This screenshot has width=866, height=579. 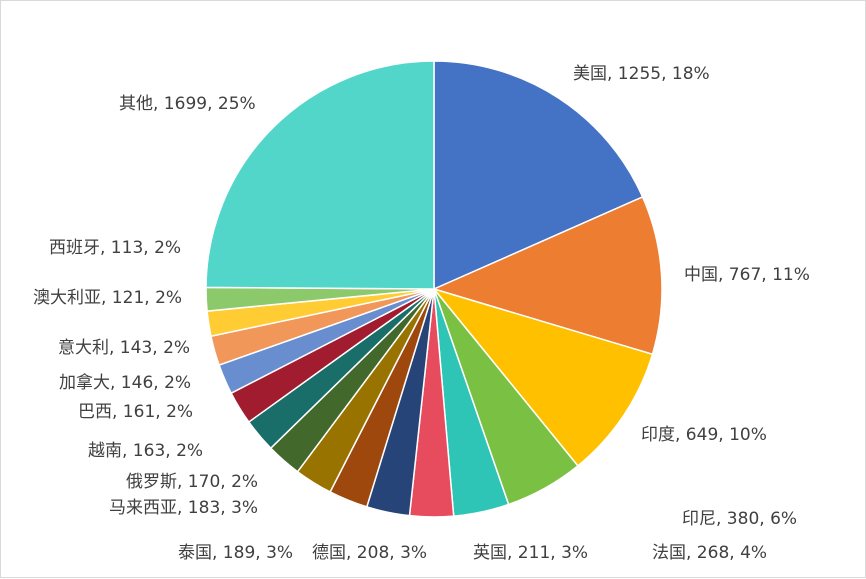 I want to click on slice-label-other: 其他, 1699, 25%, so click(x=187, y=104).